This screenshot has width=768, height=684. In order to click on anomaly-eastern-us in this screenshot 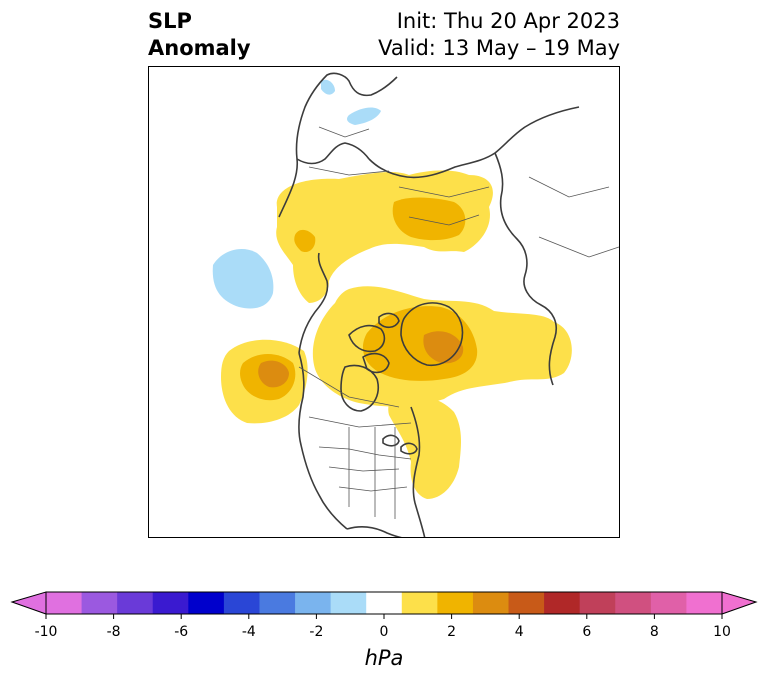, I will do `click(425, 446)`.